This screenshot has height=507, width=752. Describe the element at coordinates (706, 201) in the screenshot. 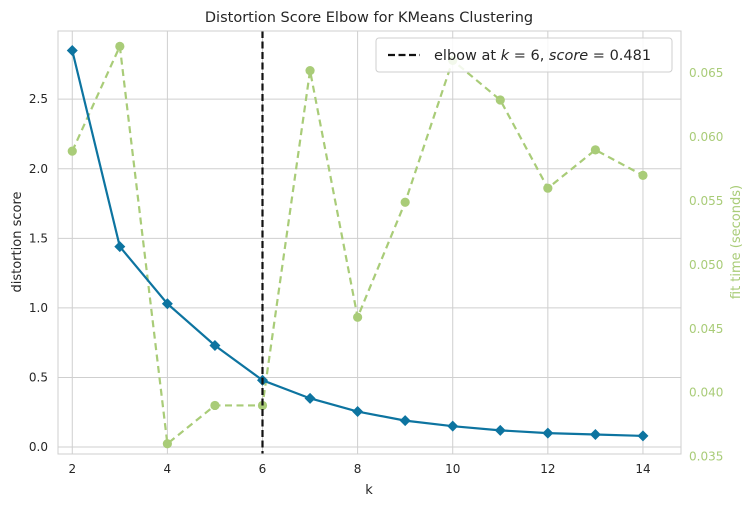

I see `y2-tick-label: 0.055` at that location.